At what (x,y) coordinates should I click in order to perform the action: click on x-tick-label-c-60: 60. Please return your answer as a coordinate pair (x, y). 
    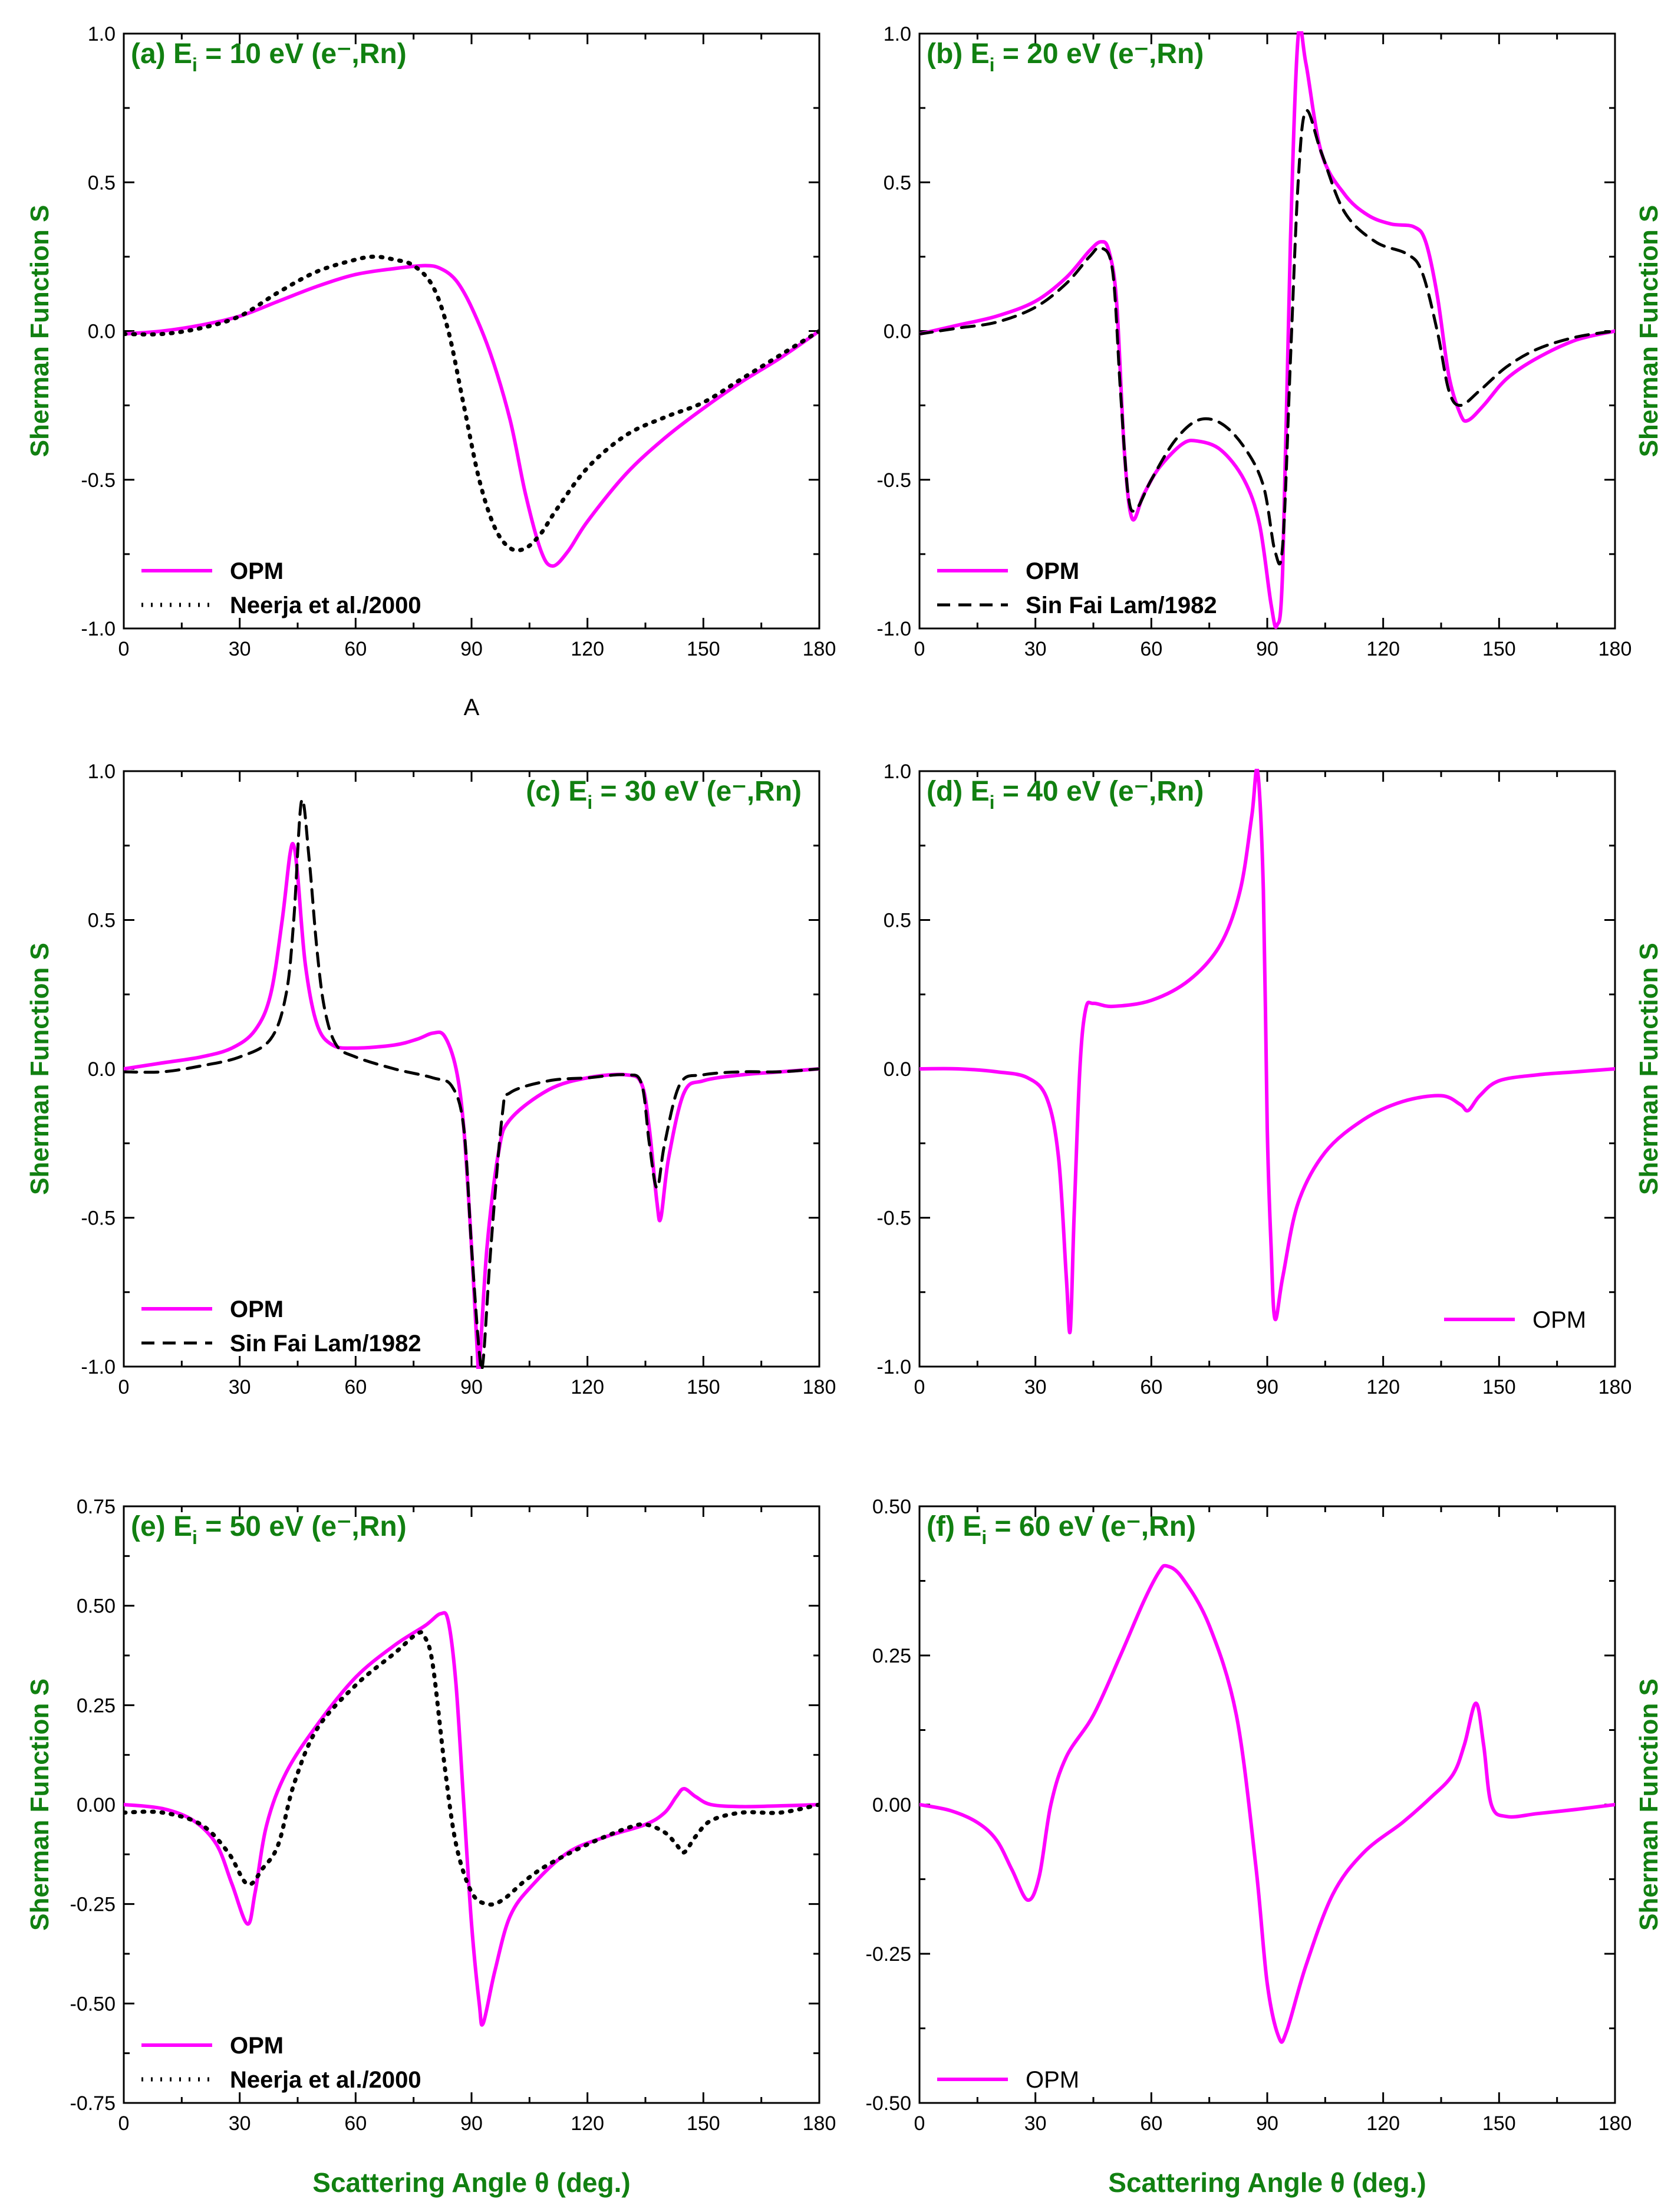
    Looking at the image, I should click on (355, 1387).